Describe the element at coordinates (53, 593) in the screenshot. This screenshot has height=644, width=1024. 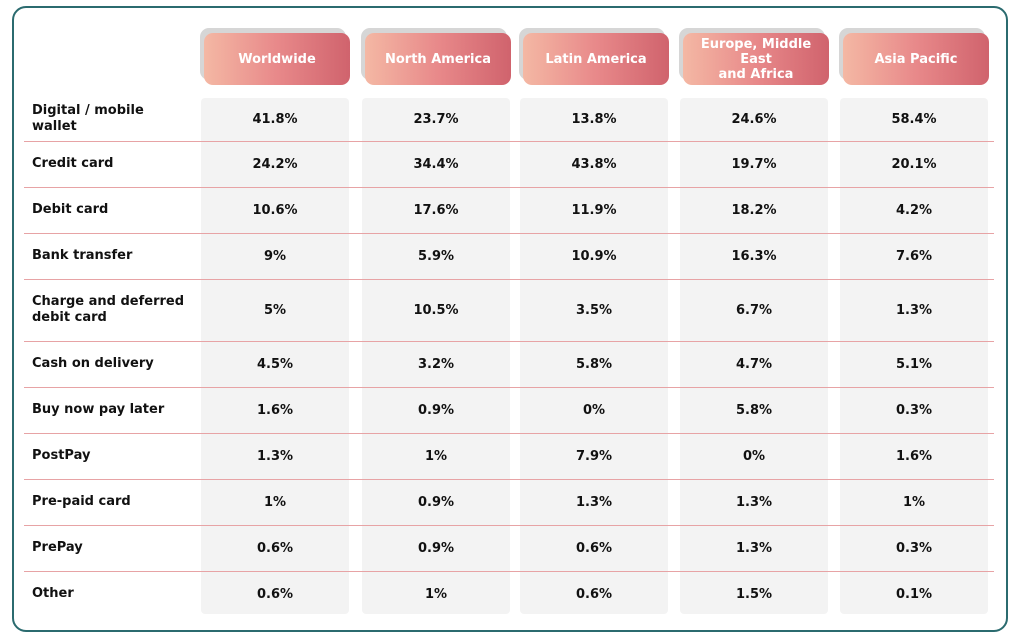
I see `row-label: Other` at that location.